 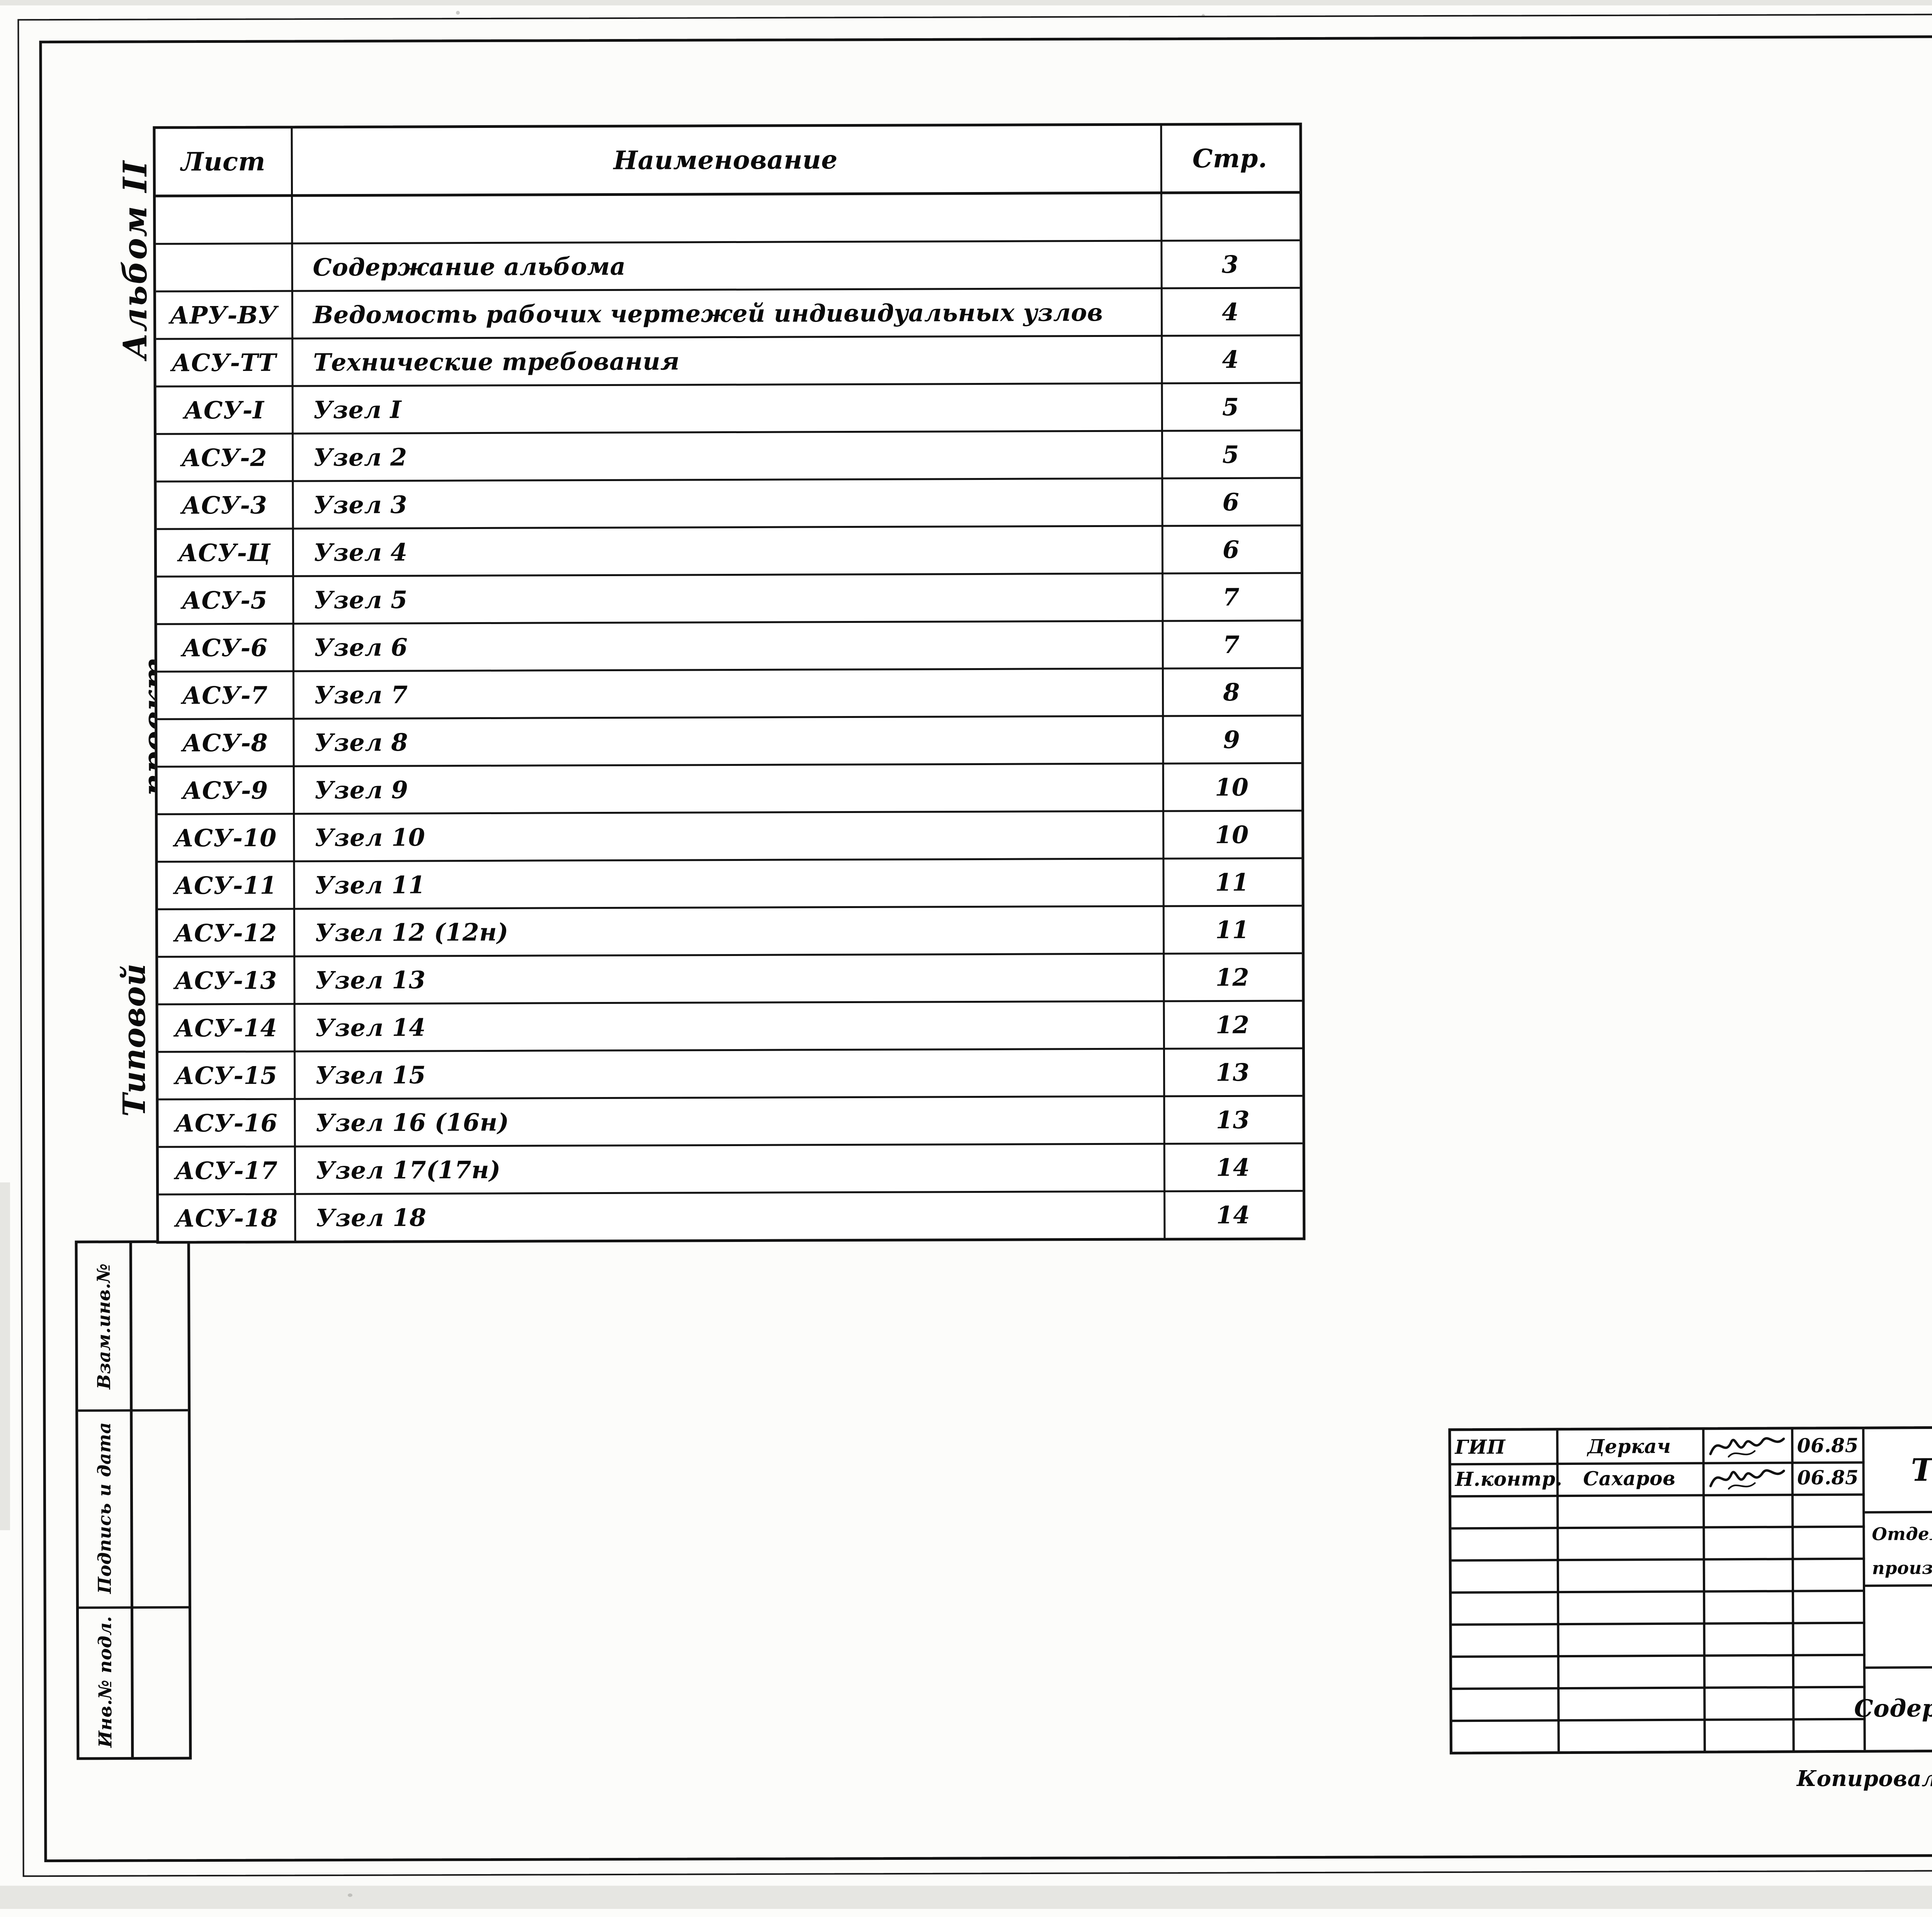 What do you see at coordinates (223, 267) in the screenshot?
I see `cell-sheet` at bounding box center [223, 267].